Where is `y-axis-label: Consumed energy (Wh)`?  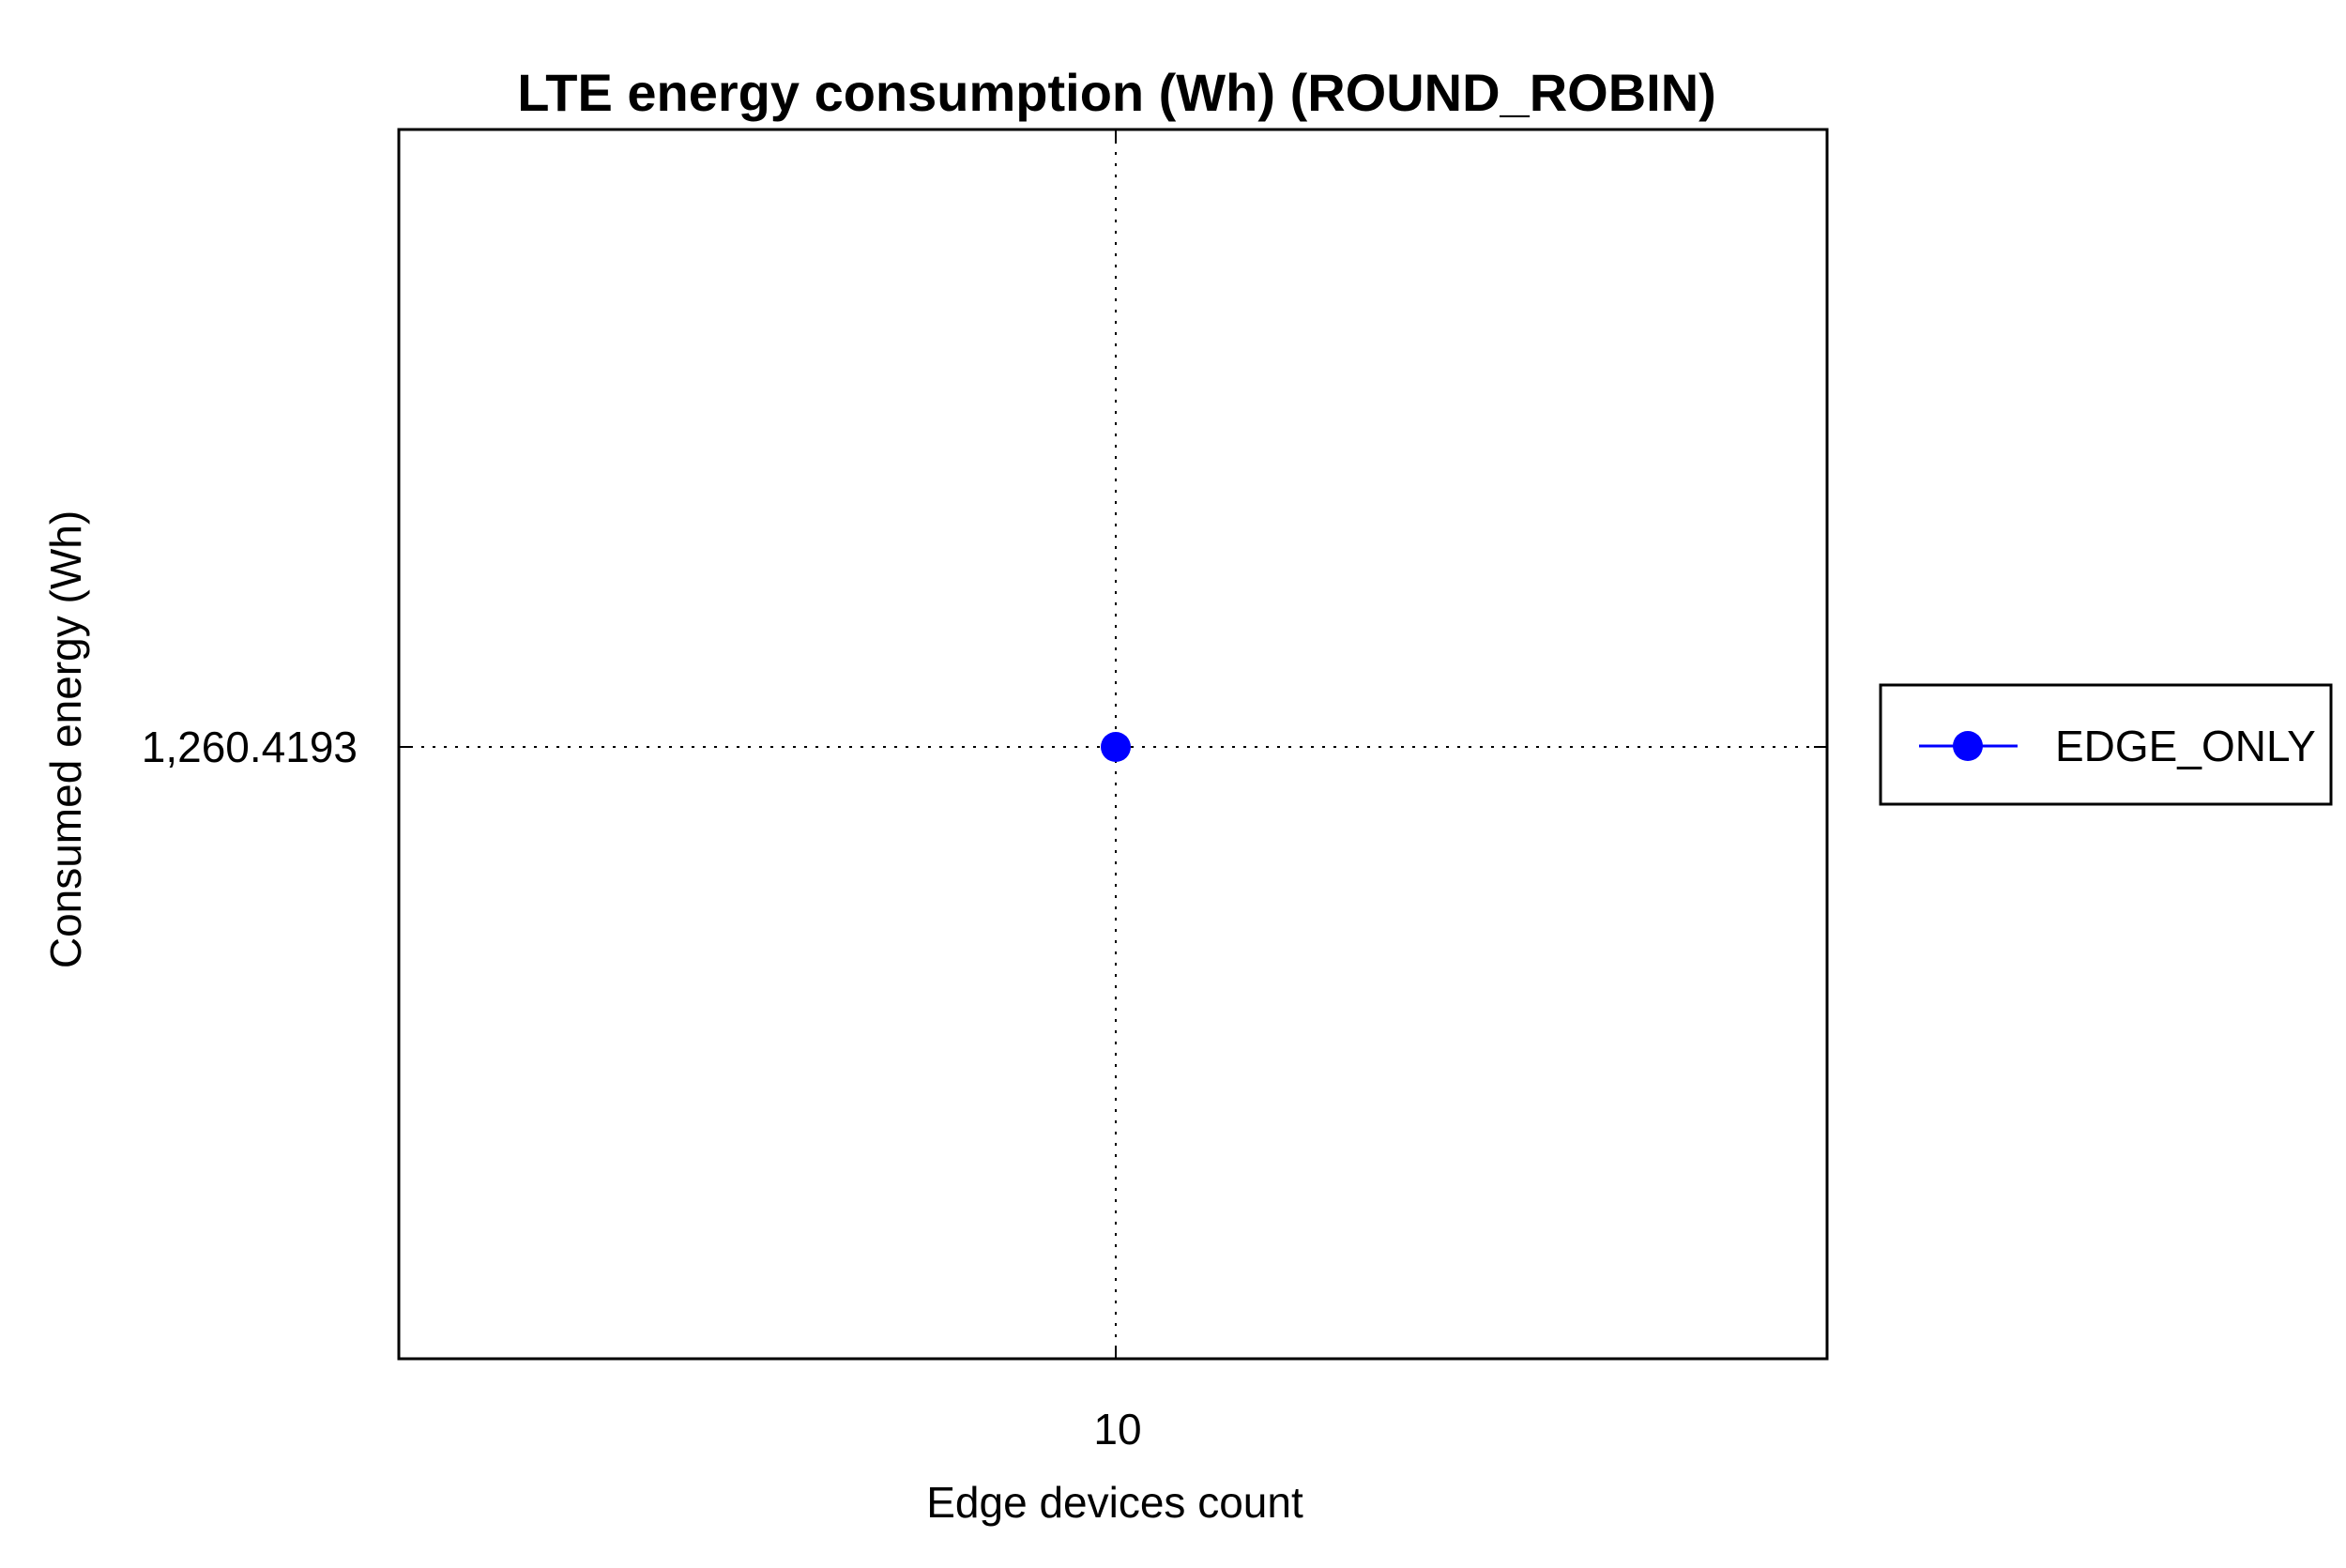
y-axis-label: Consumed energy (Wh) is located at coordinates (65, 739).